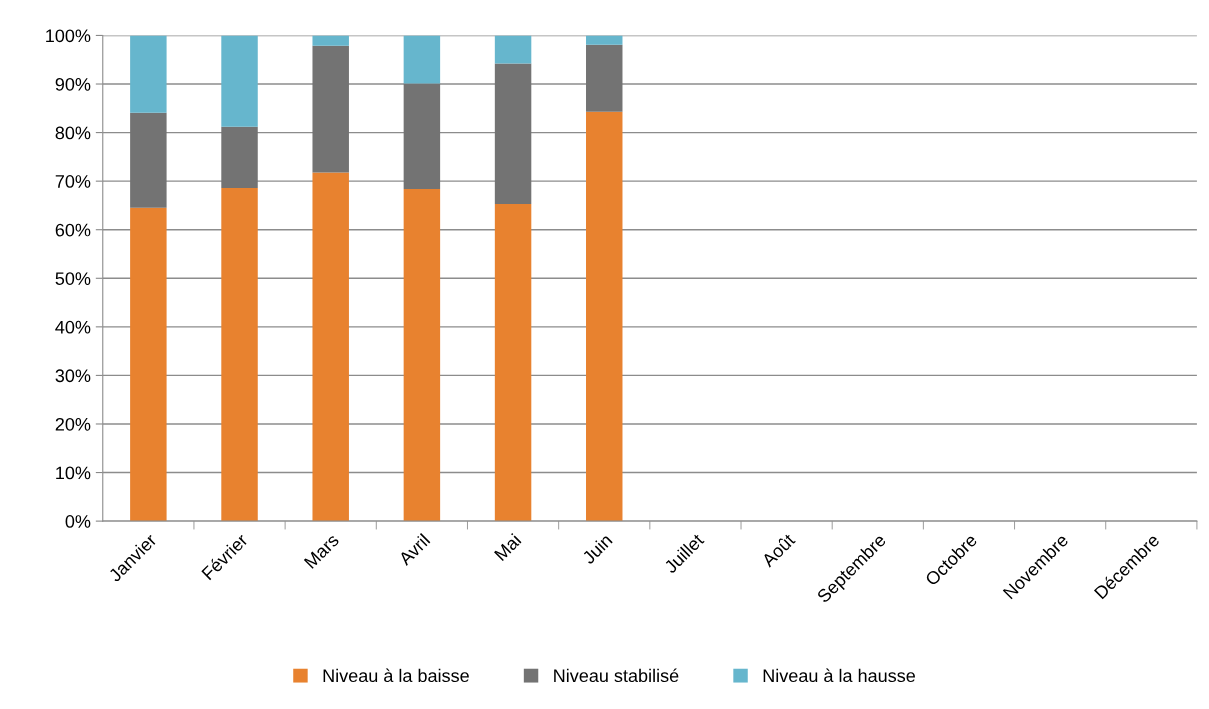  What do you see at coordinates (73, 84) in the screenshot?
I see `y-tick-label: 90%` at bounding box center [73, 84].